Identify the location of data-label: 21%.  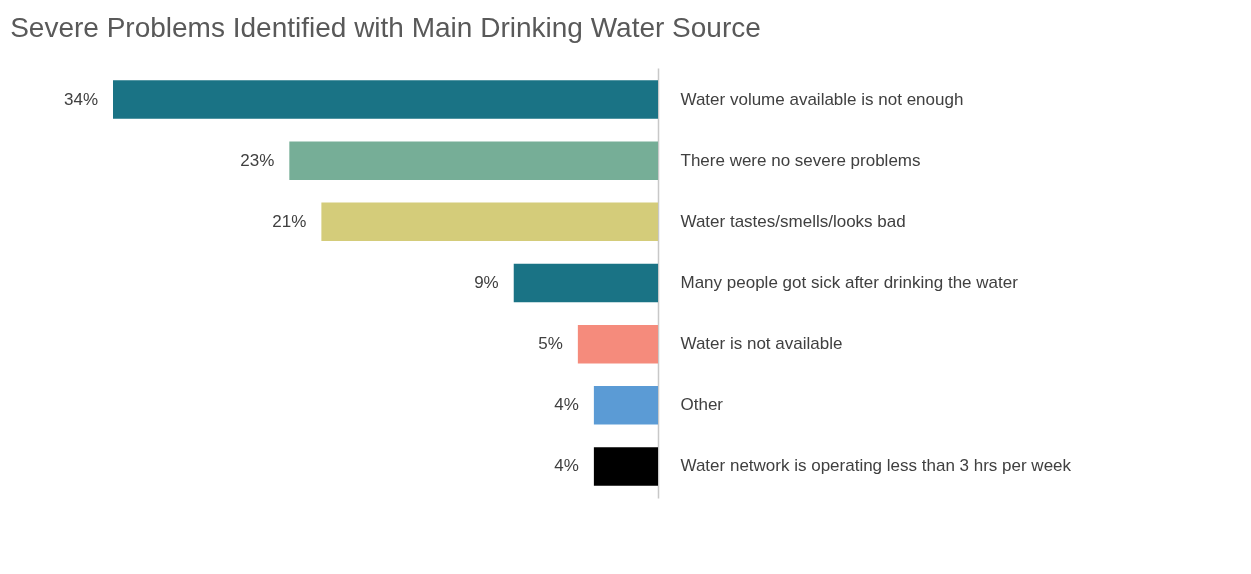
(289, 221).